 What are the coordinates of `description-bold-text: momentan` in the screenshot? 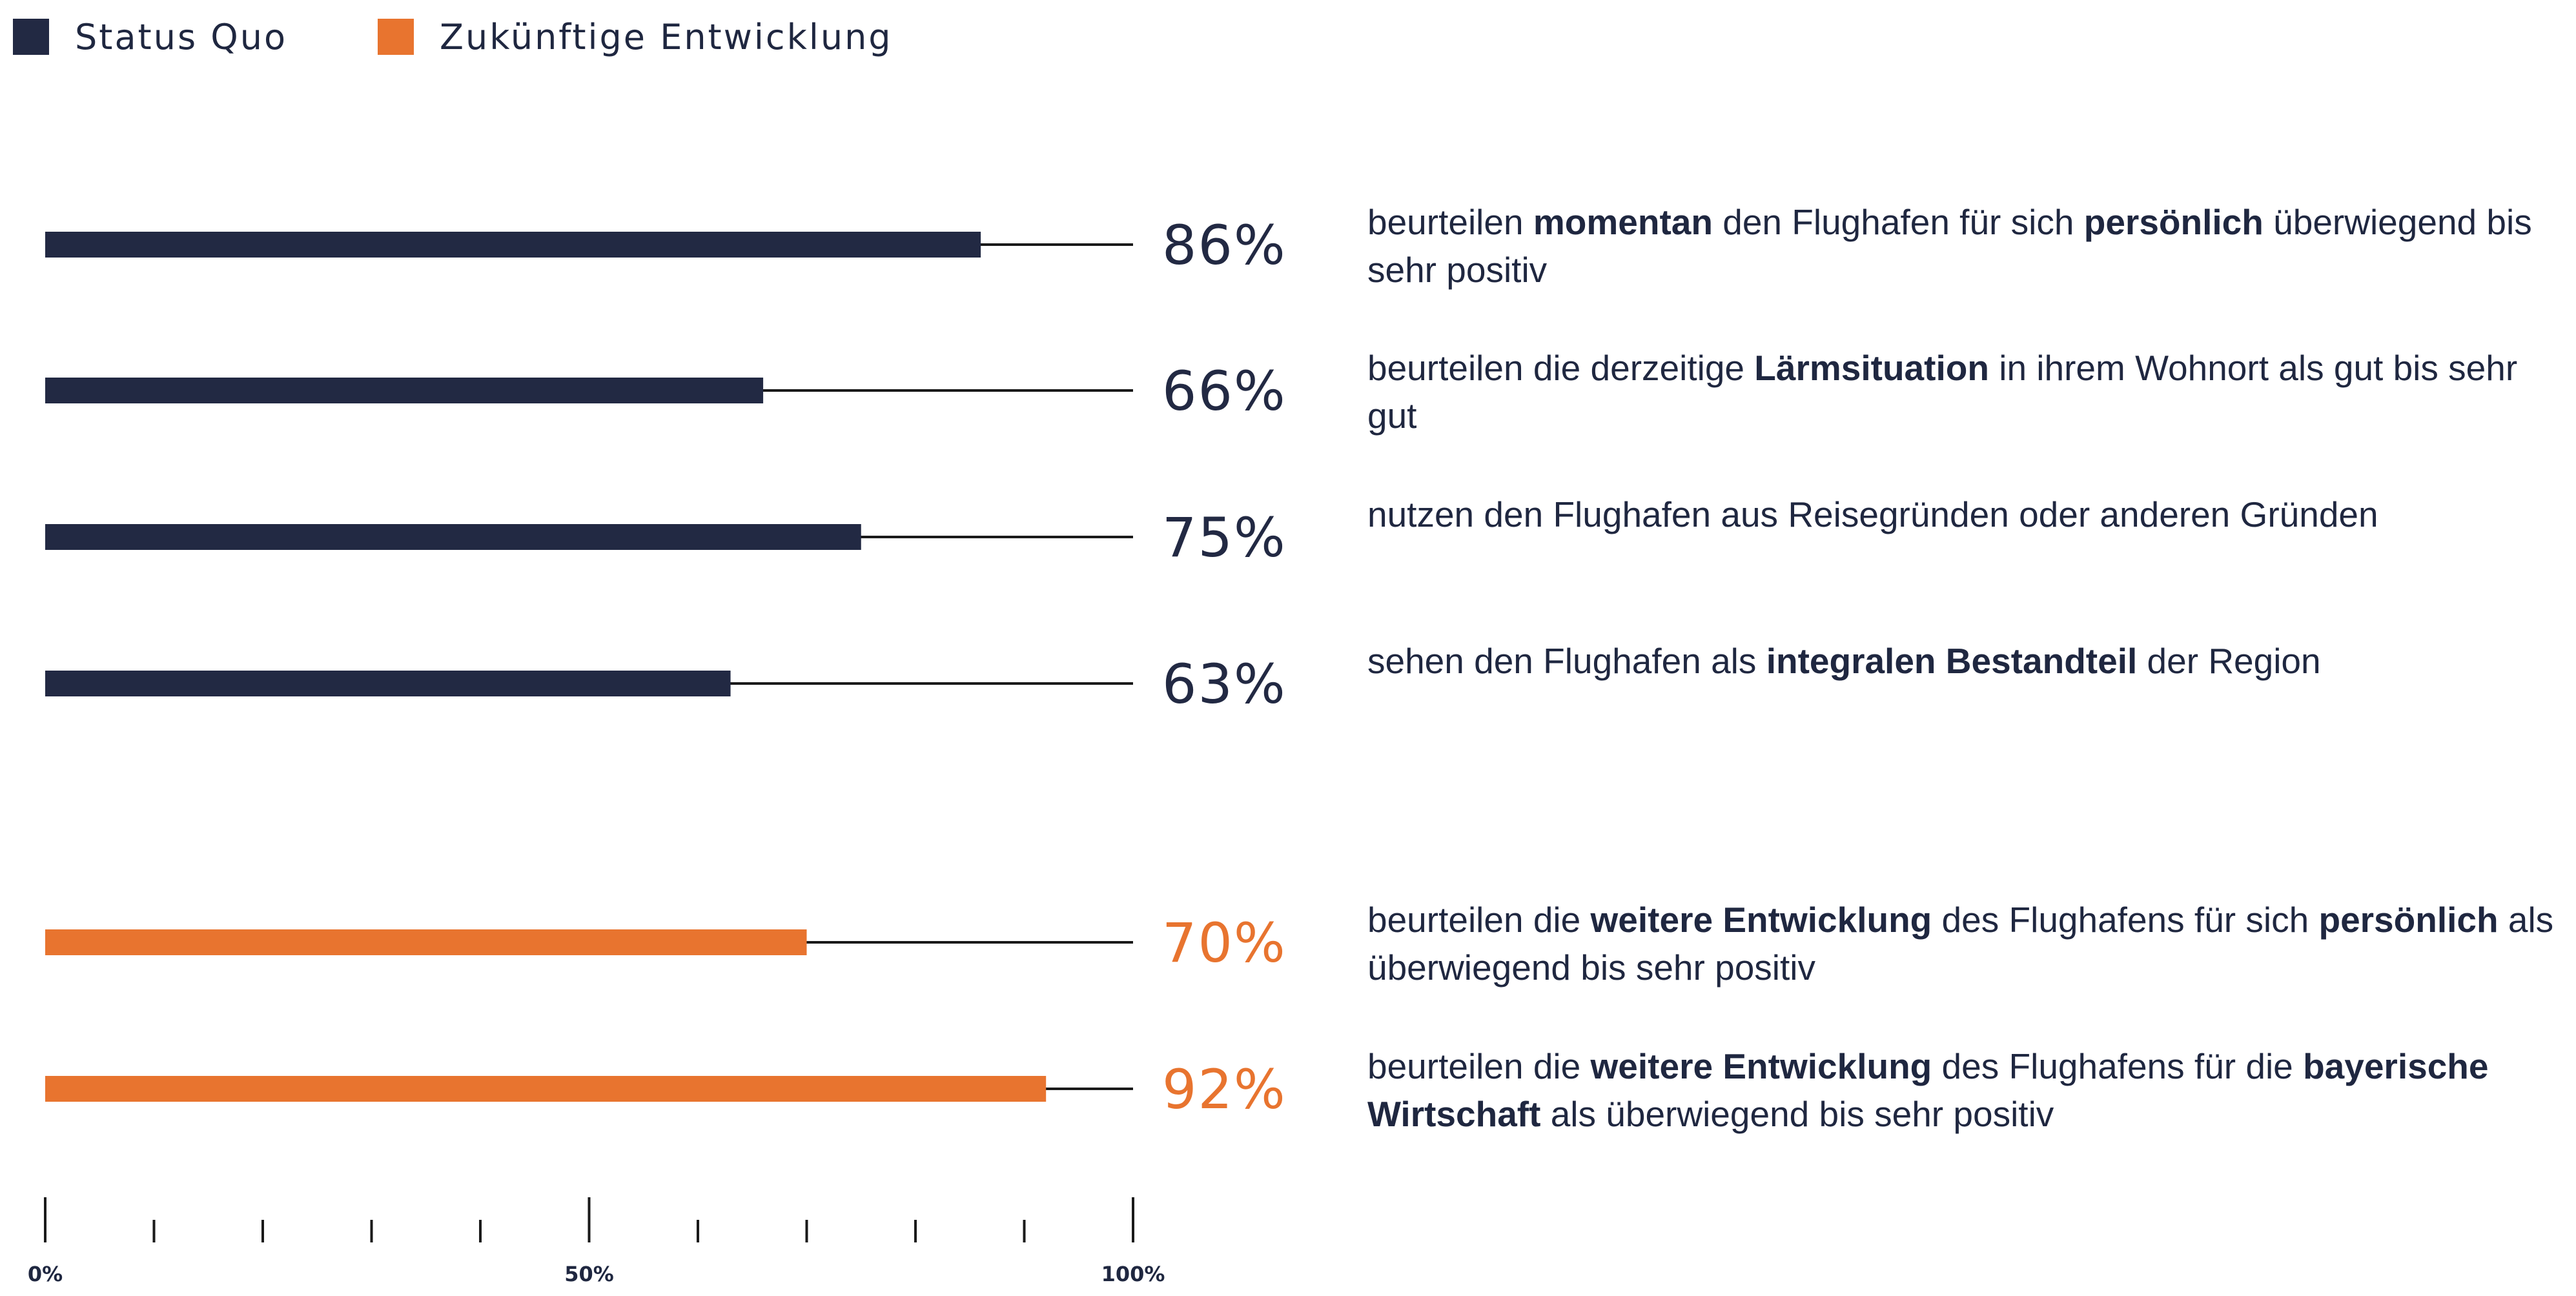 It's located at (1623, 222).